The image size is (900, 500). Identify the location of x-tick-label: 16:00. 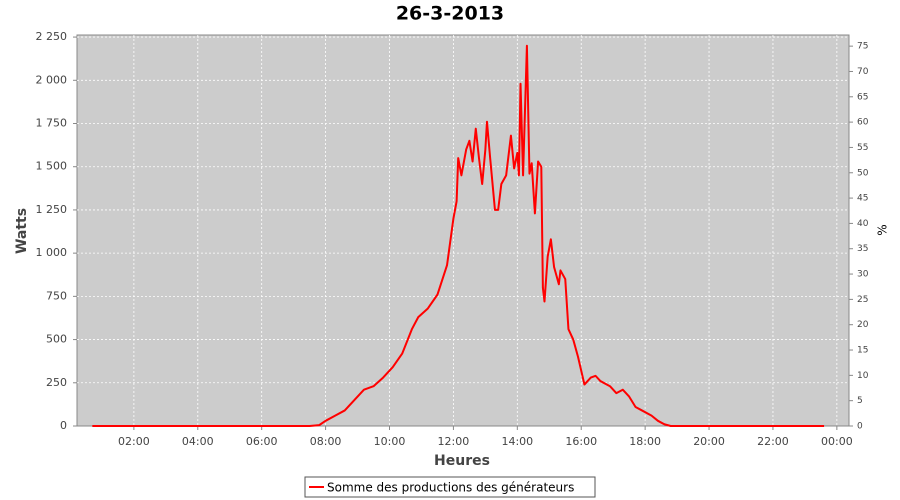
(581, 441).